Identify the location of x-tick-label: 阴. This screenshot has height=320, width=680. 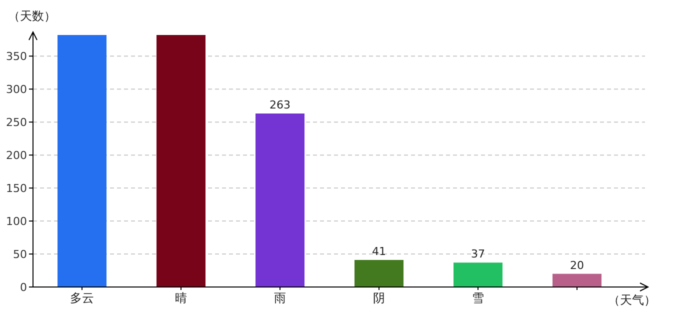
(379, 298).